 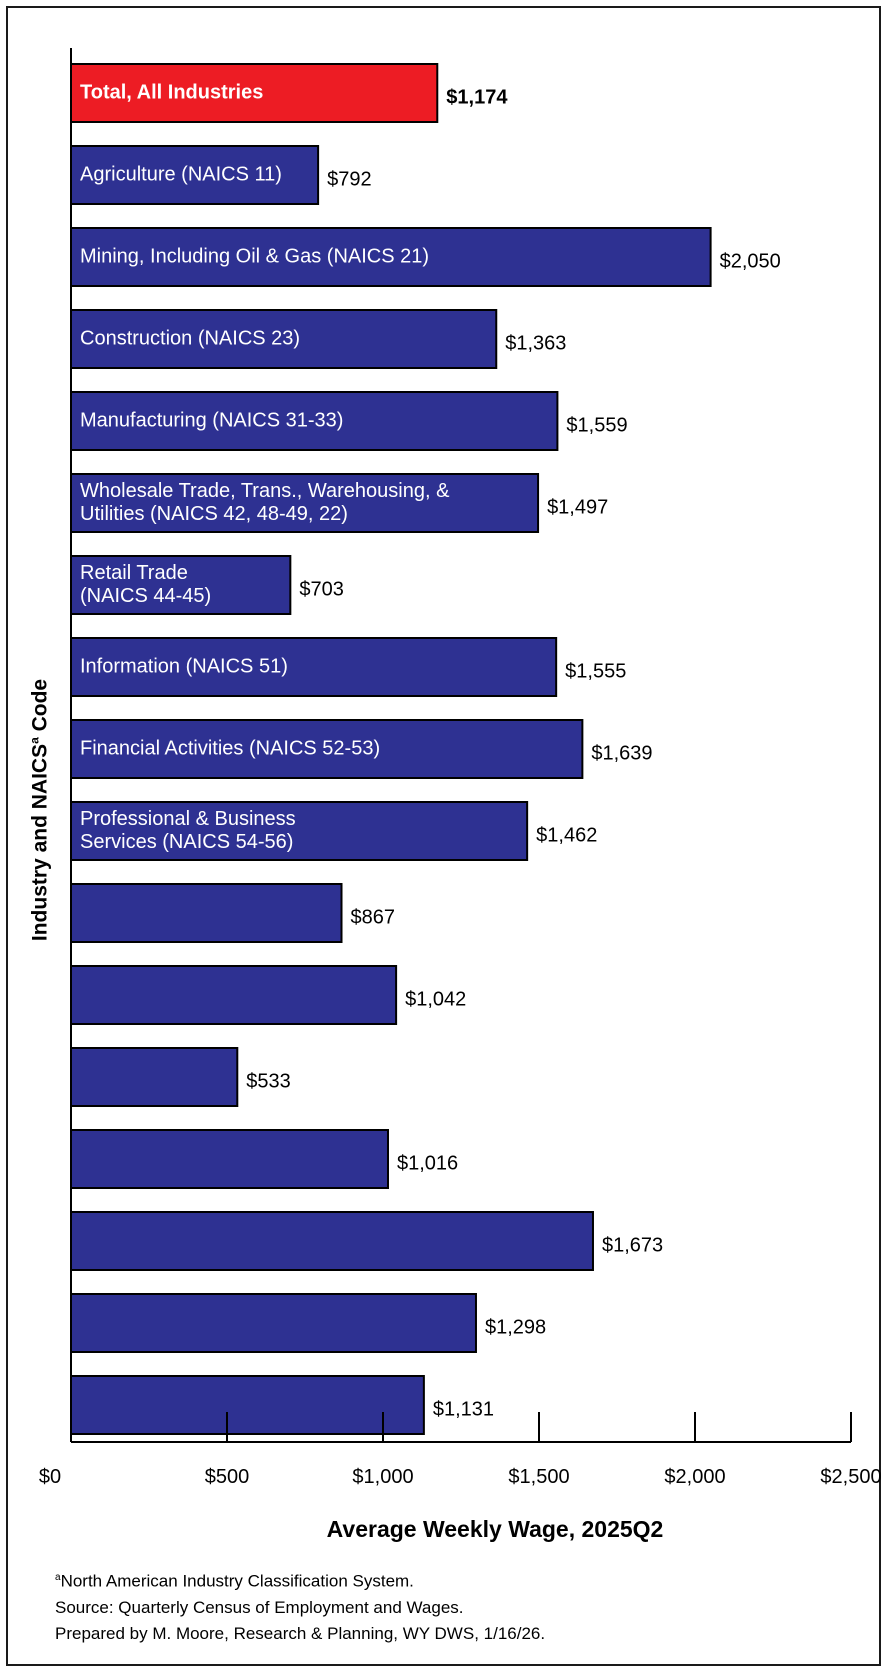 What do you see at coordinates (595, 671) in the screenshot?
I see `value-label: $1,555` at bounding box center [595, 671].